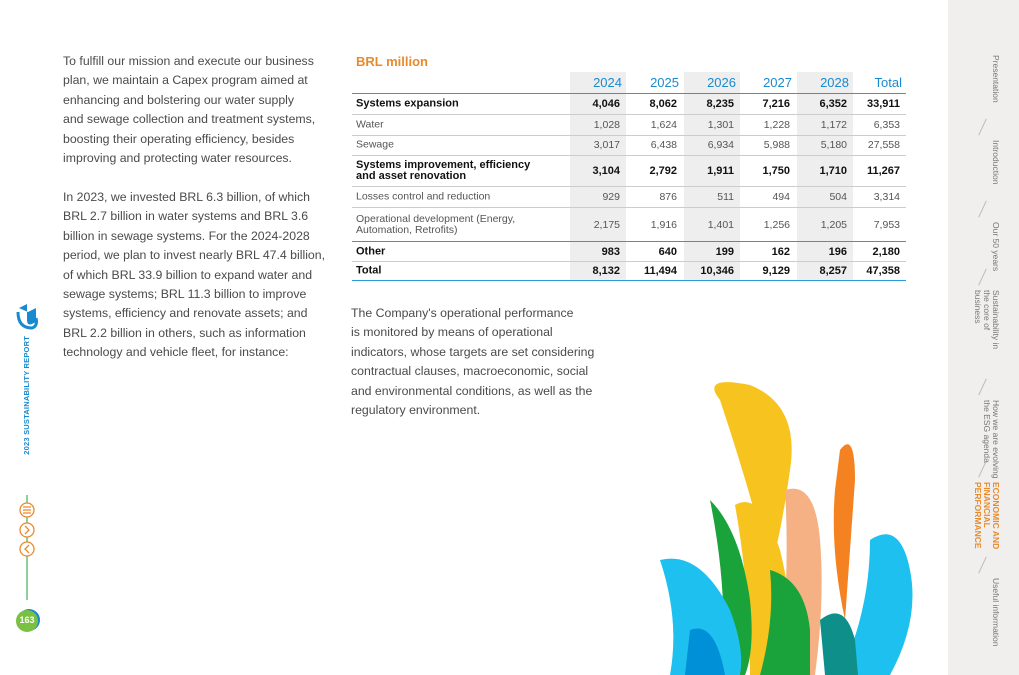 The height and width of the screenshot is (675, 1019). What do you see at coordinates (724, 251) in the screenshot?
I see `cell: 199` at bounding box center [724, 251].